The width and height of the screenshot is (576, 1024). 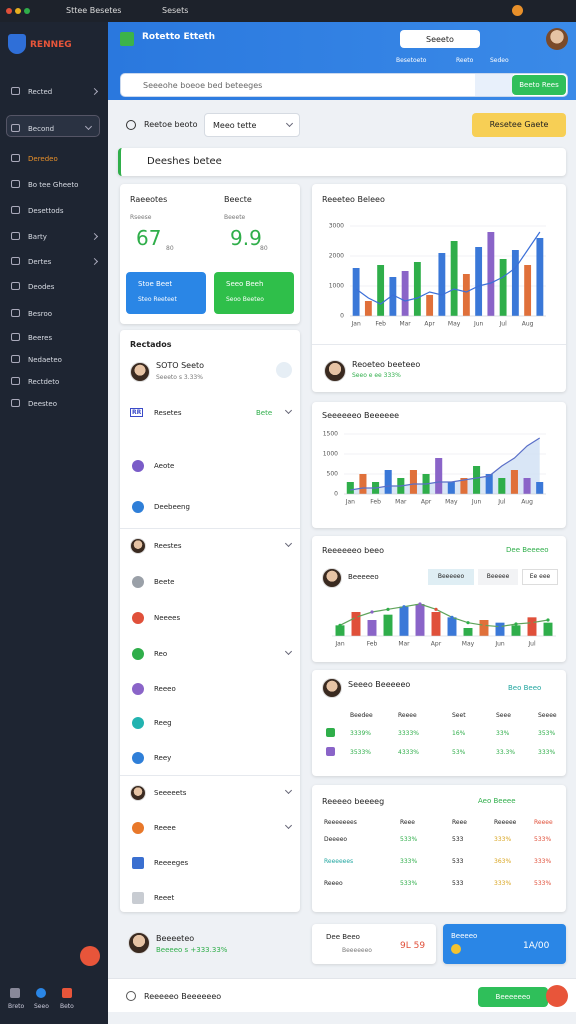 I want to click on item-label: Resetes, so click(x=168, y=413).